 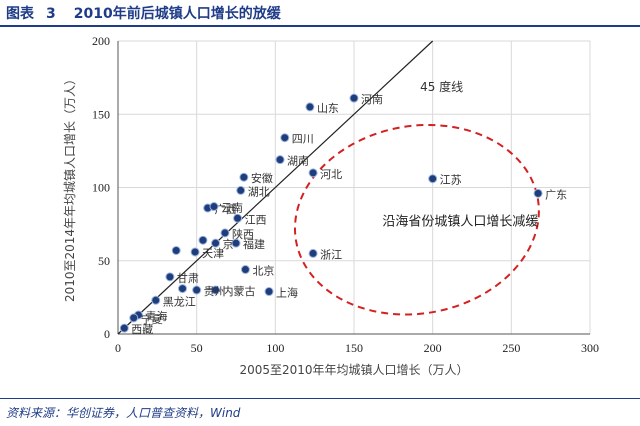 I want to click on point-label: 江苏, so click(x=451, y=180).